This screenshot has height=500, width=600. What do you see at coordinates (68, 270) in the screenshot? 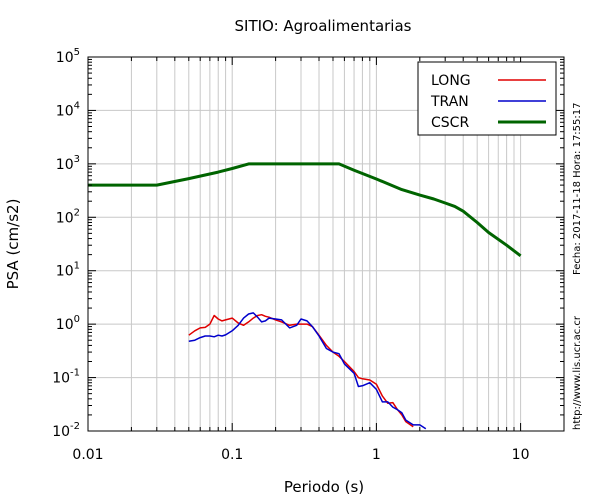
I see `y-tick-label: 10¹` at bounding box center [68, 270].